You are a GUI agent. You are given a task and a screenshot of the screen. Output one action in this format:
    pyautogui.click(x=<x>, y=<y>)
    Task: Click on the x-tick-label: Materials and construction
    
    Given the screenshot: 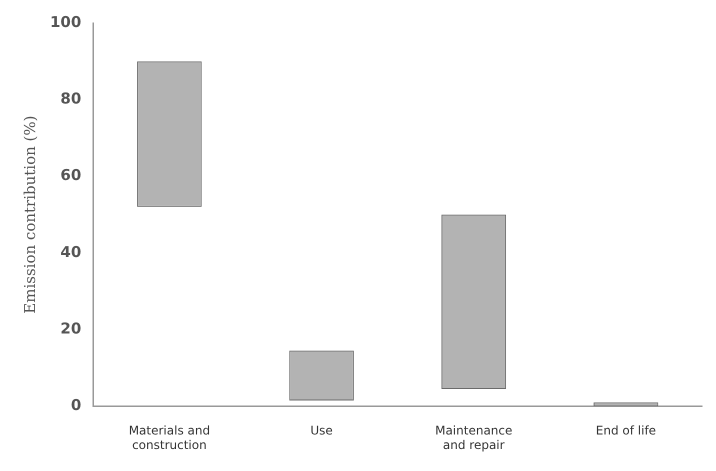 What is the action you would take?
    pyautogui.click(x=169, y=438)
    